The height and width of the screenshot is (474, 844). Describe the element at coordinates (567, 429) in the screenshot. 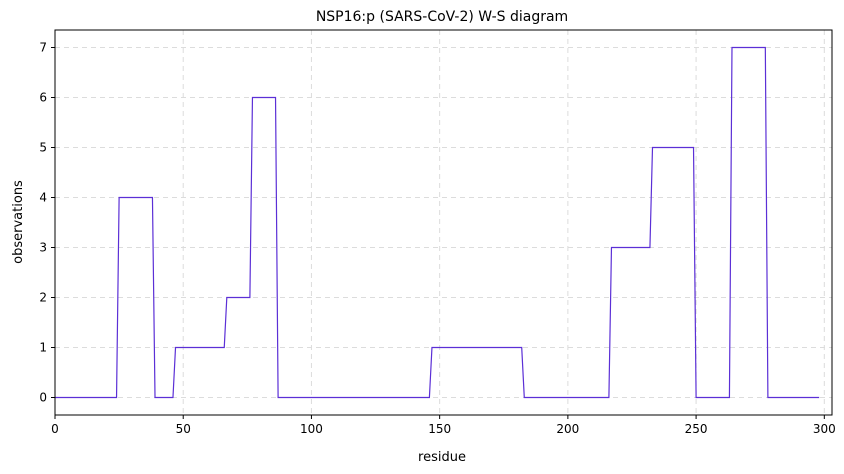

I see `x-tick-label: 200` at that location.